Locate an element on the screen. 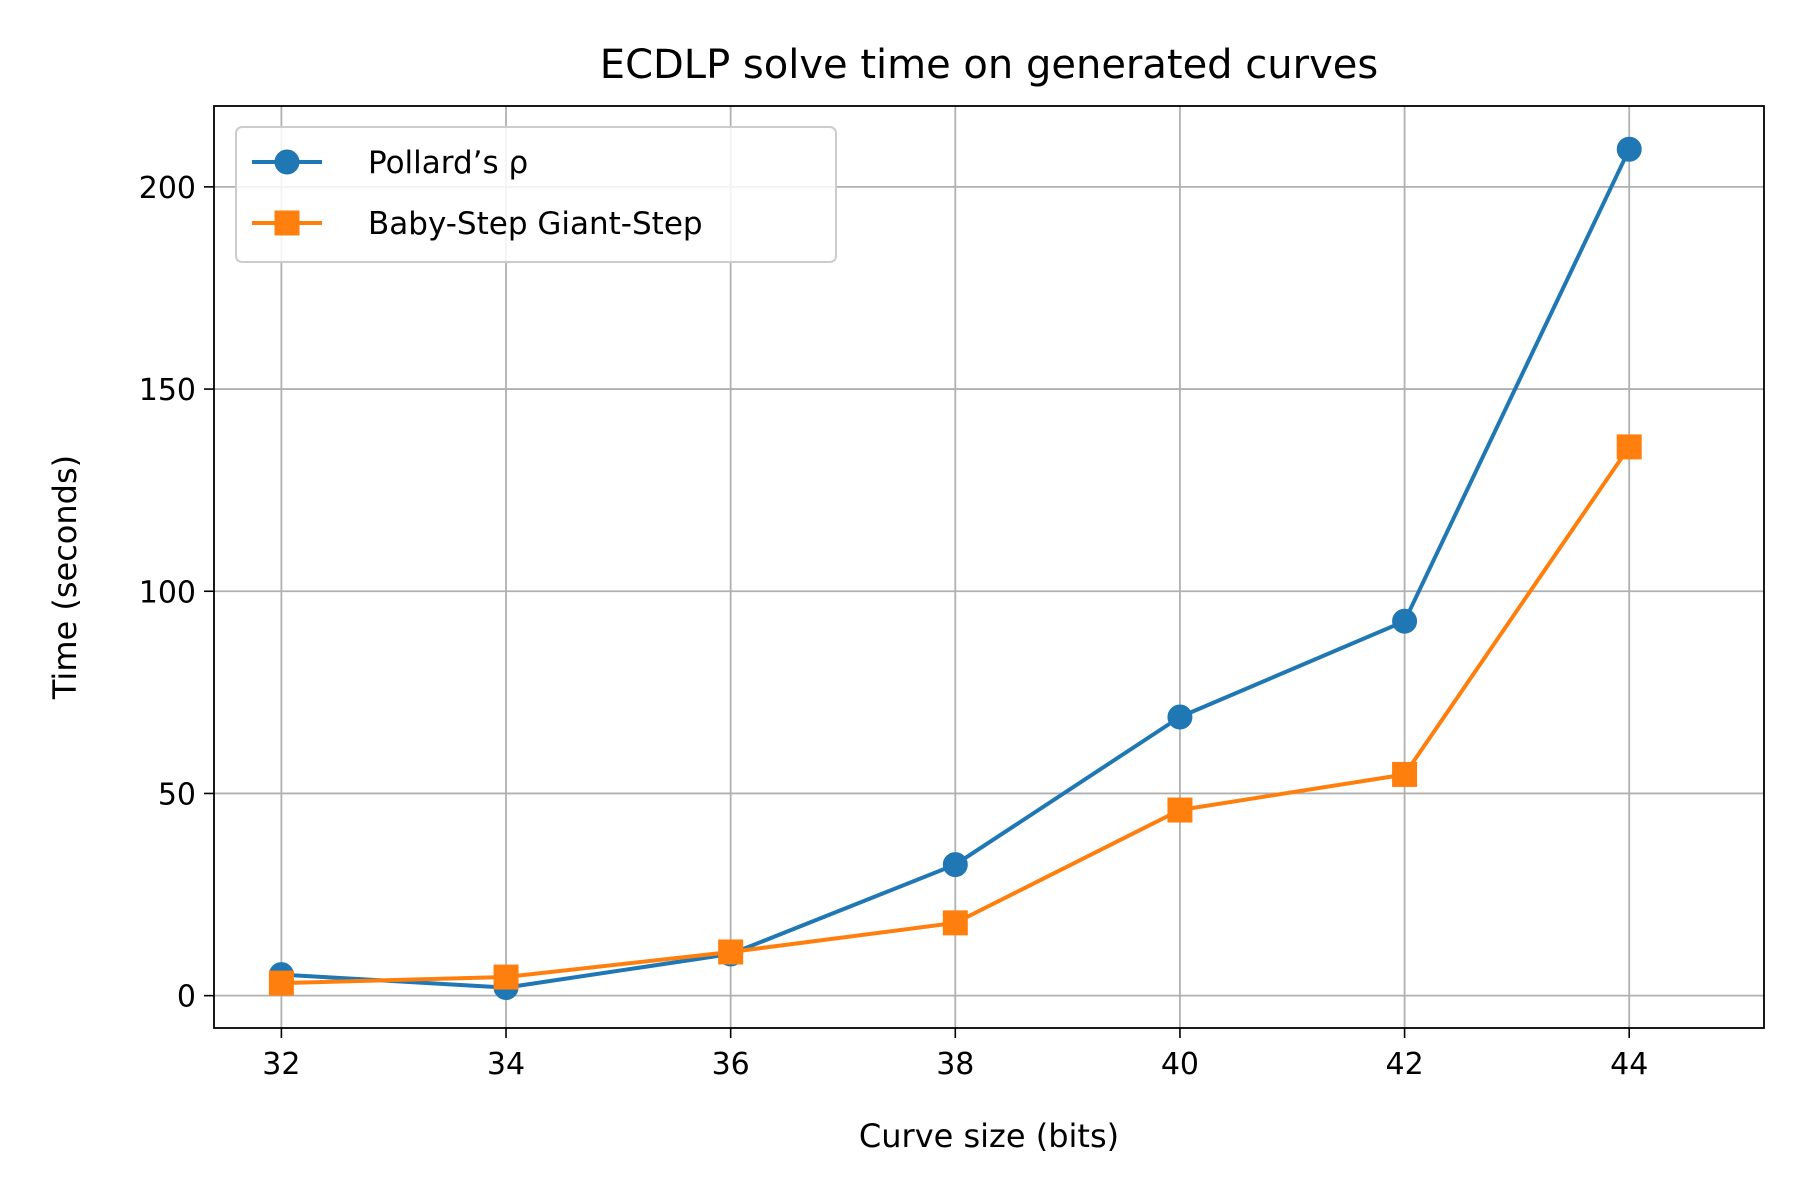 Image resolution: width=1800 pixels, height=1200 pixels. legend: Pollard’s ρ Baby-Step Giant-Step is located at coordinates (536, 194).